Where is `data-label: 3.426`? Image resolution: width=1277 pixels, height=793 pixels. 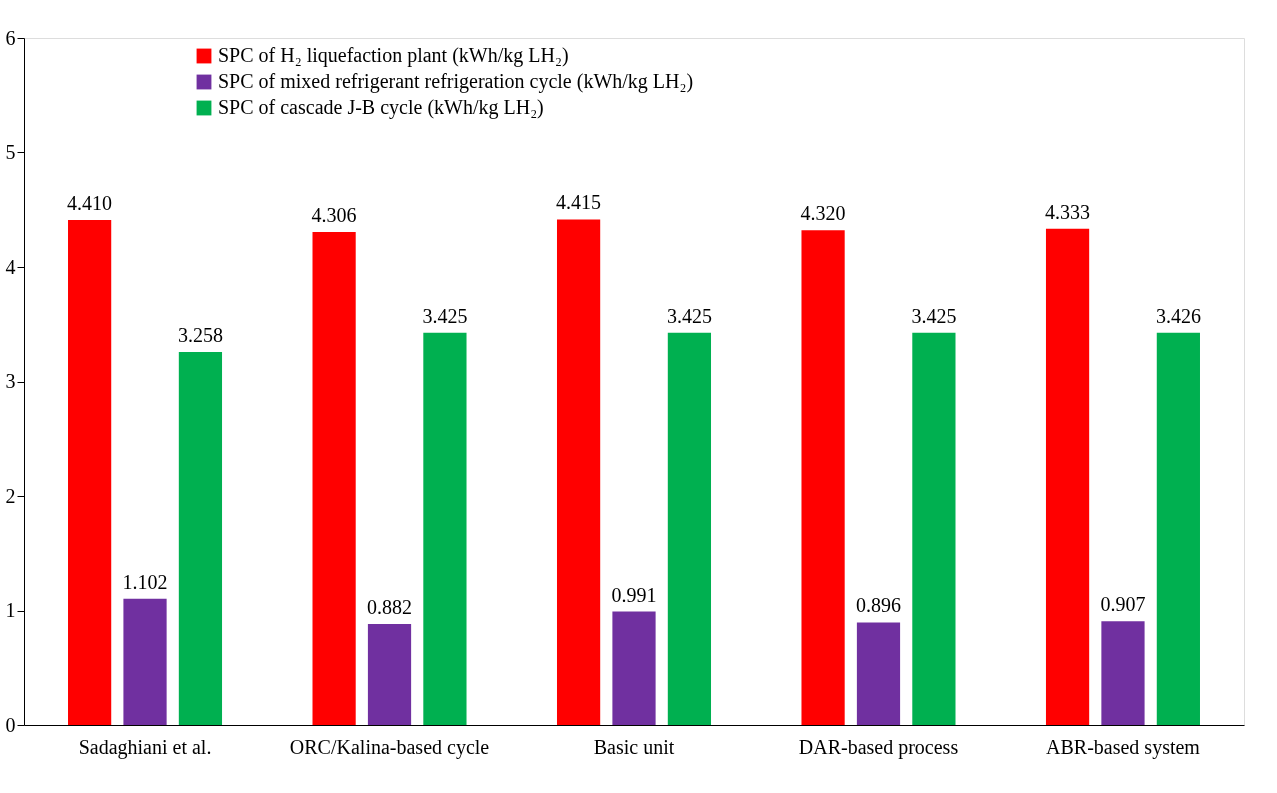 data-label: 3.426 is located at coordinates (1178, 315).